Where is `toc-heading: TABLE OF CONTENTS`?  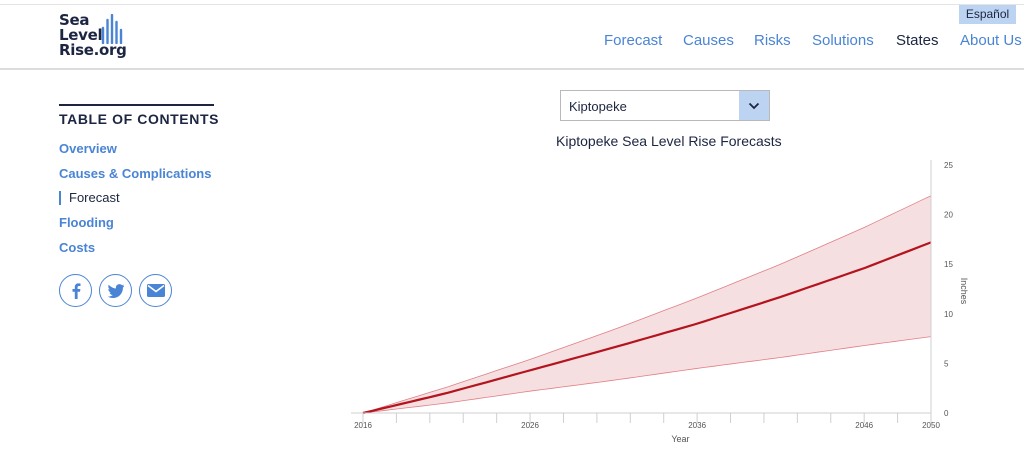 toc-heading: TABLE OF CONTENTS is located at coordinates (139, 119).